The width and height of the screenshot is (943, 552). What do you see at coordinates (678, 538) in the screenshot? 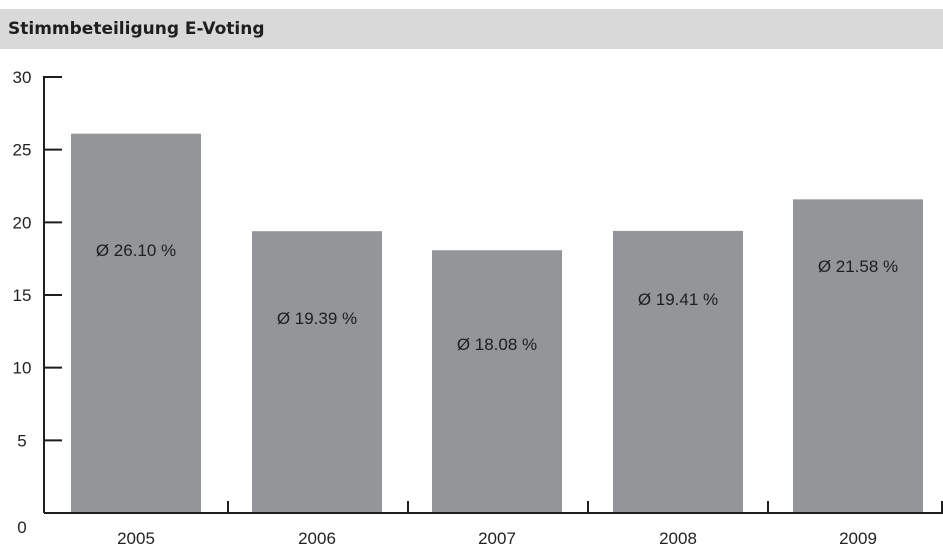
I see `x-tick-label-2008: 2008` at bounding box center [678, 538].